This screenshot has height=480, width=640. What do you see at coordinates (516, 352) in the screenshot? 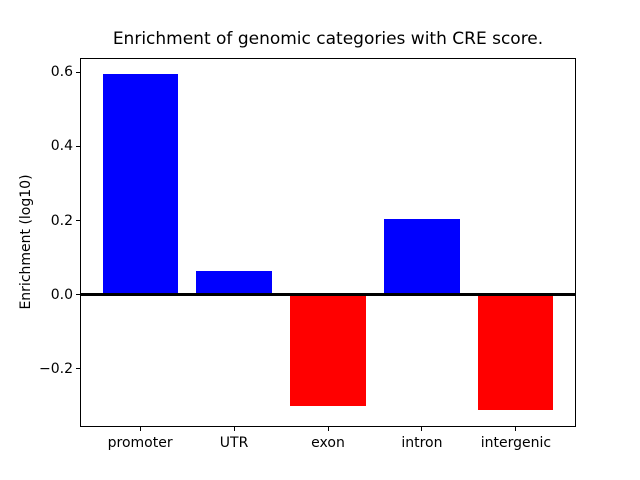
I see `bar-intergenic` at bounding box center [516, 352].